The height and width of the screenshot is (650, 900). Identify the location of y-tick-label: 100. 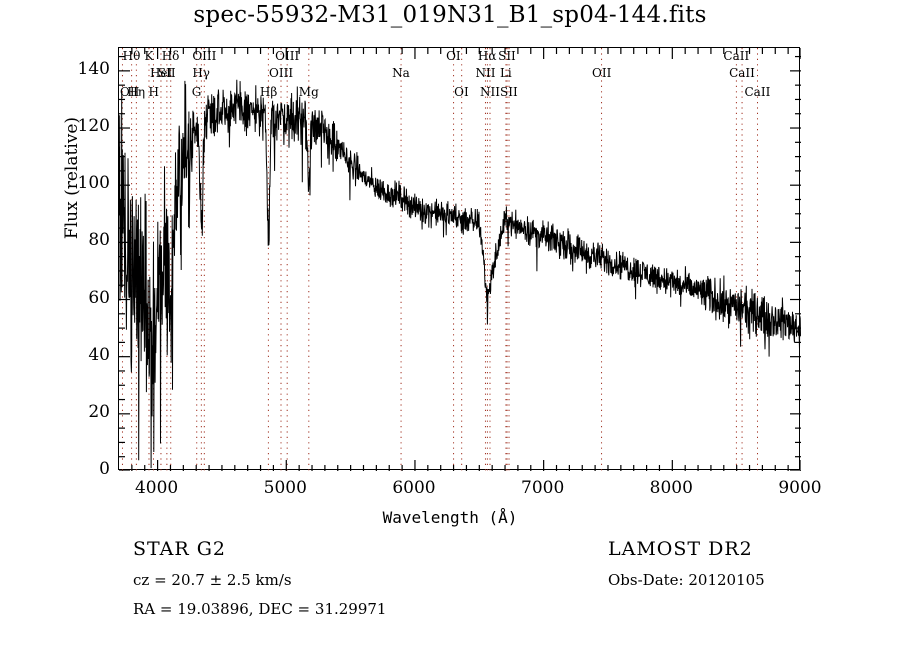
(93, 183).